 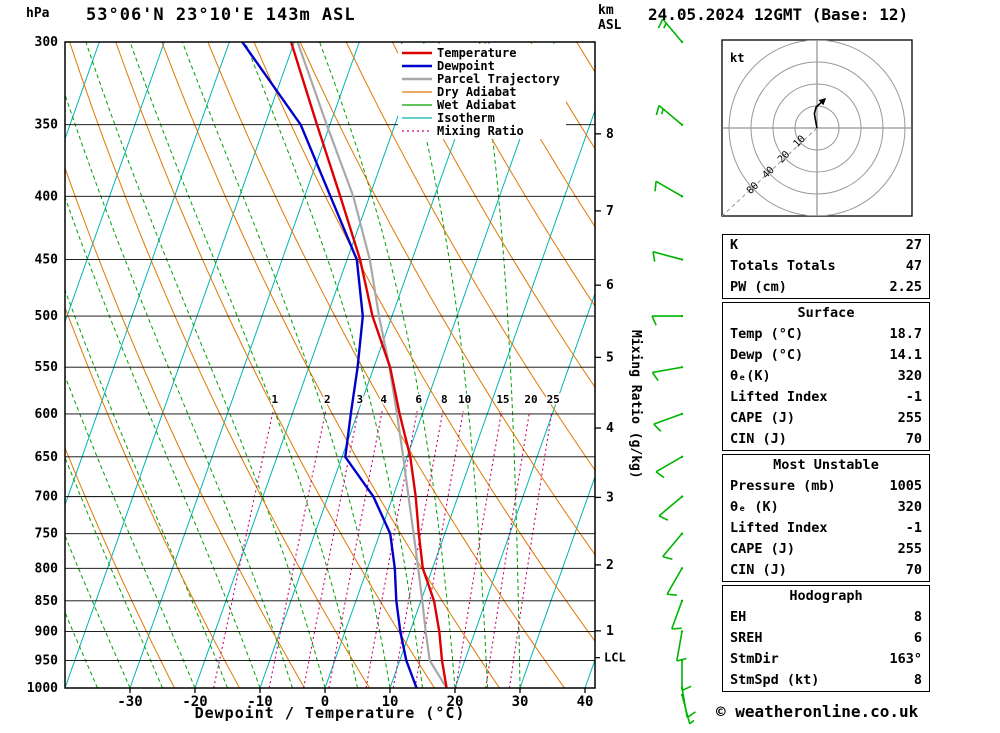 What do you see at coordinates (905, 334) in the screenshot?
I see `stat-value: 18.7` at bounding box center [905, 334].